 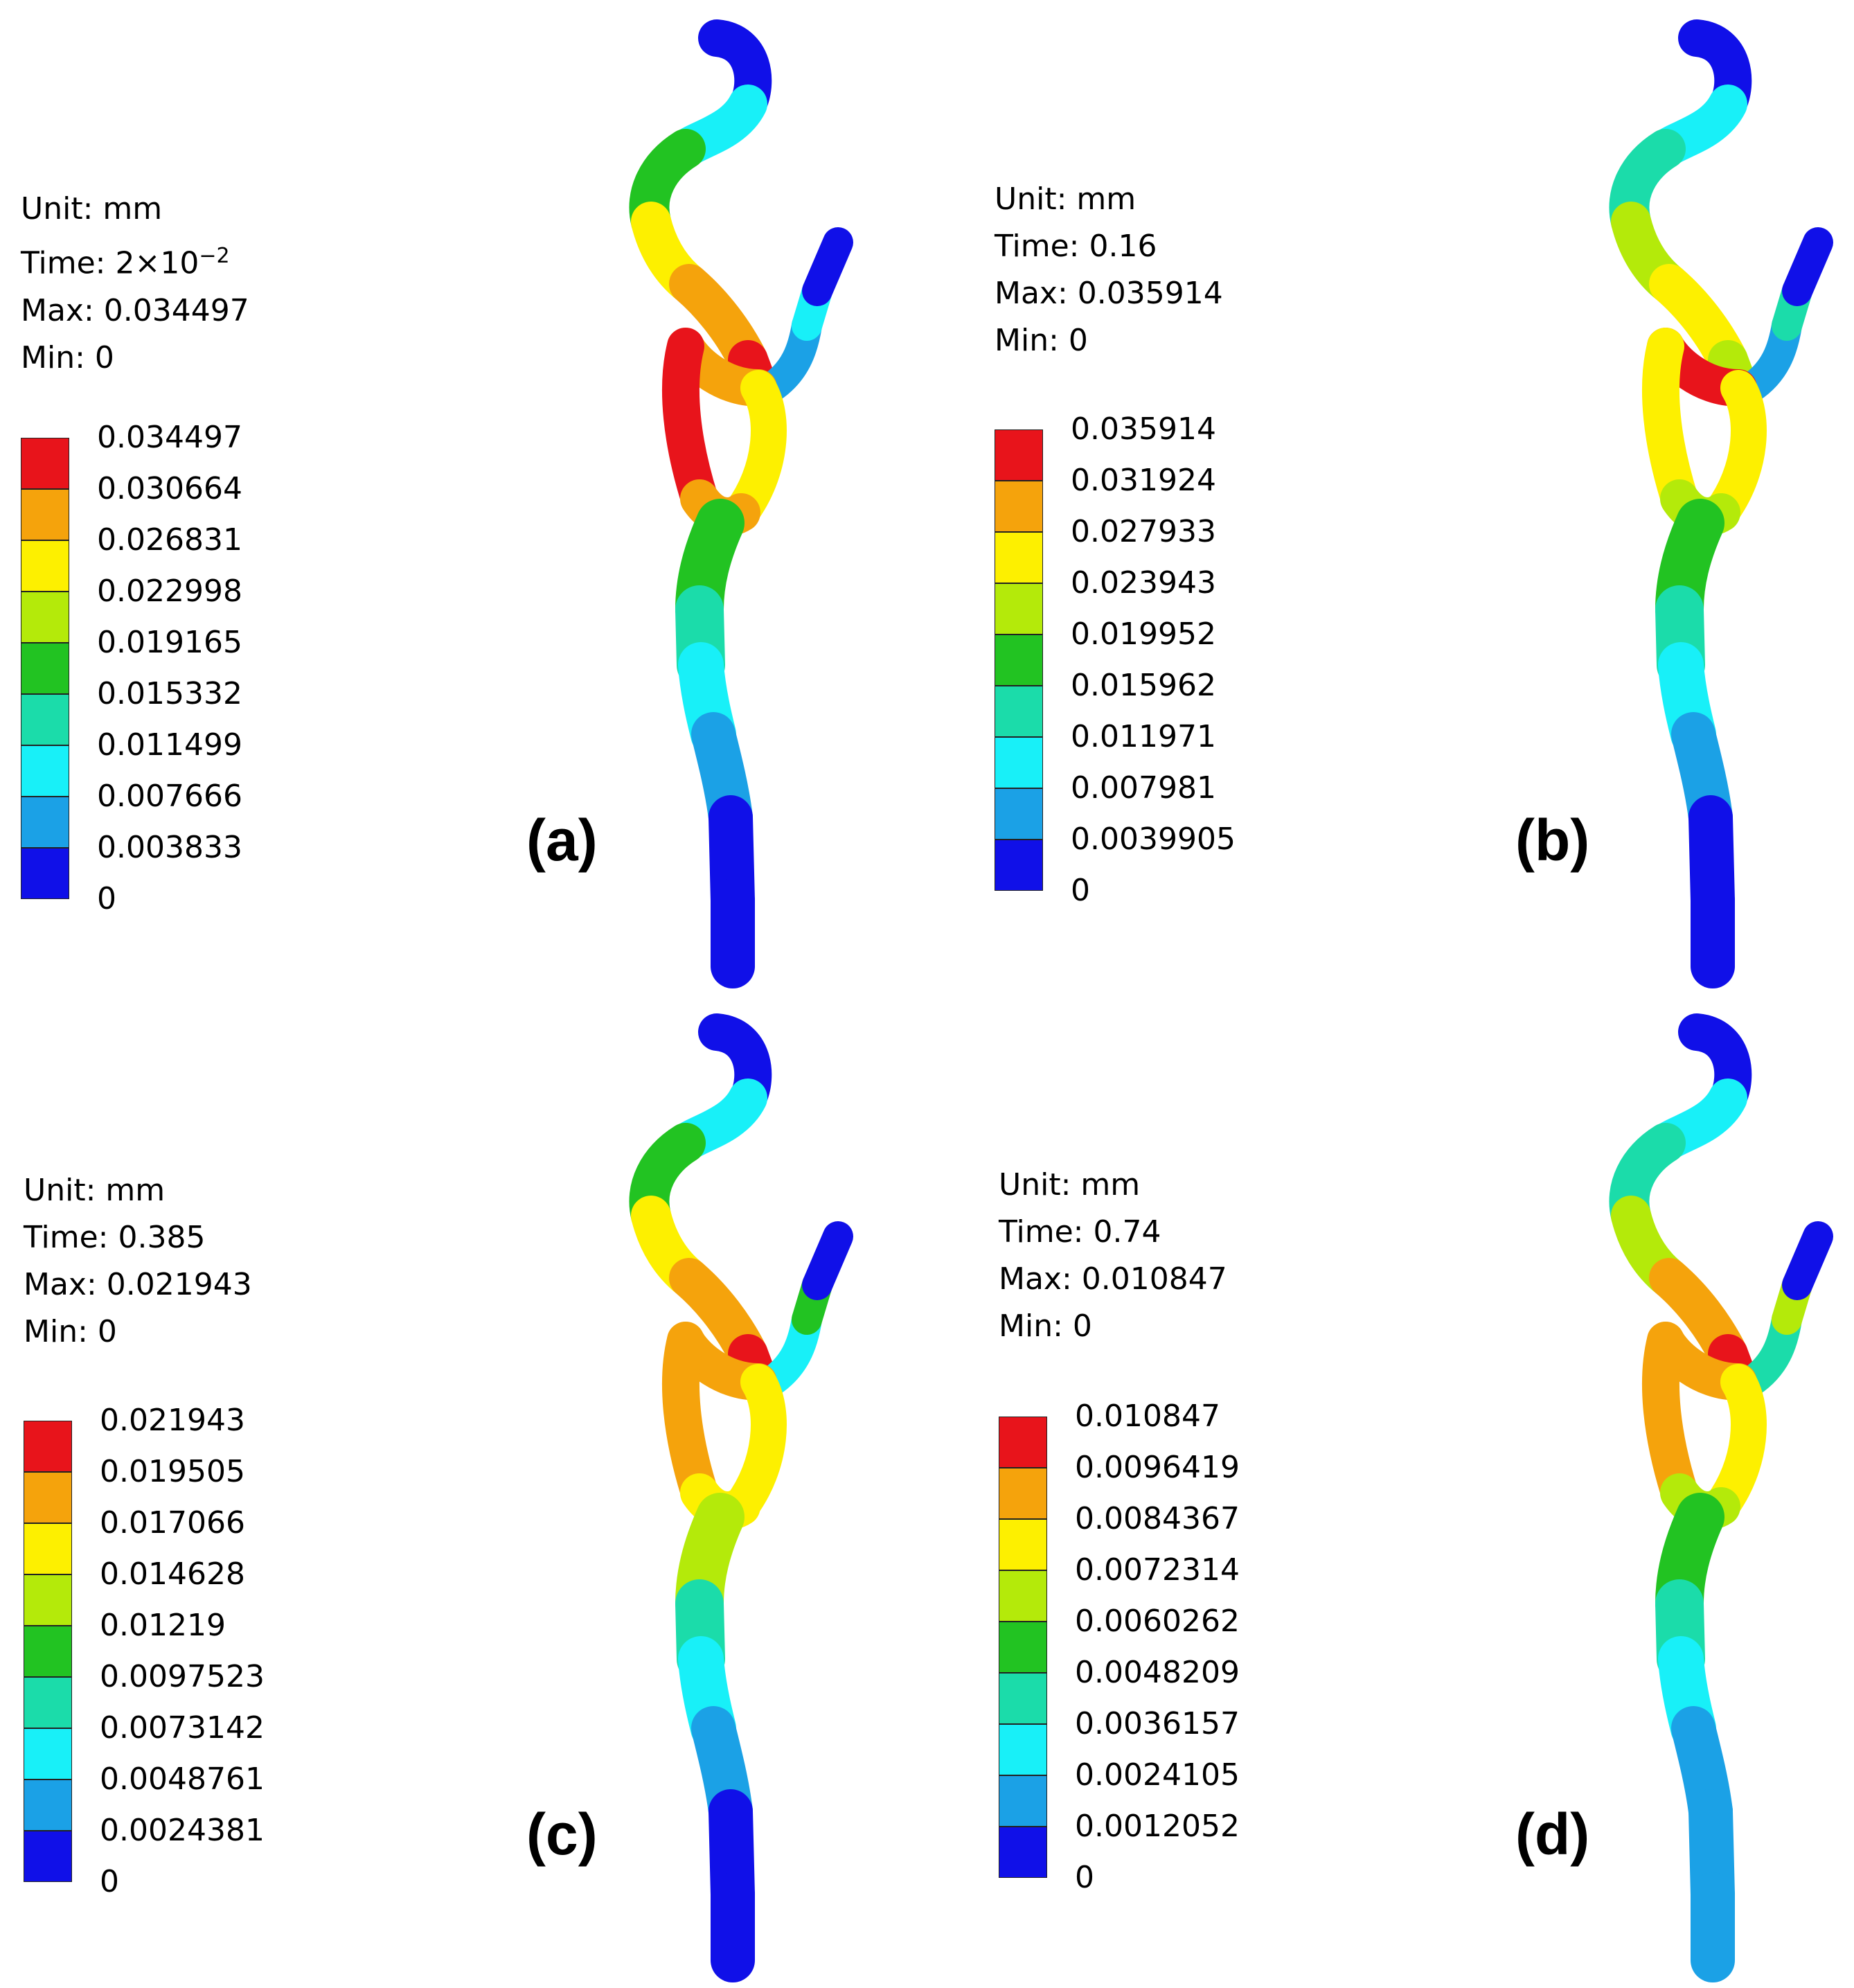 What do you see at coordinates (183, 1830) in the screenshot?
I see `legend-tick-label: 0.0024381` at bounding box center [183, 1830].